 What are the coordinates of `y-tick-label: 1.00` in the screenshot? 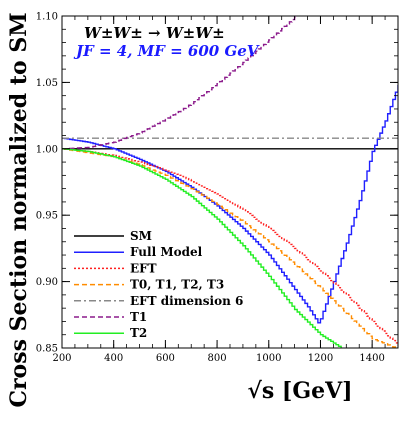 It's located at (47, 149).